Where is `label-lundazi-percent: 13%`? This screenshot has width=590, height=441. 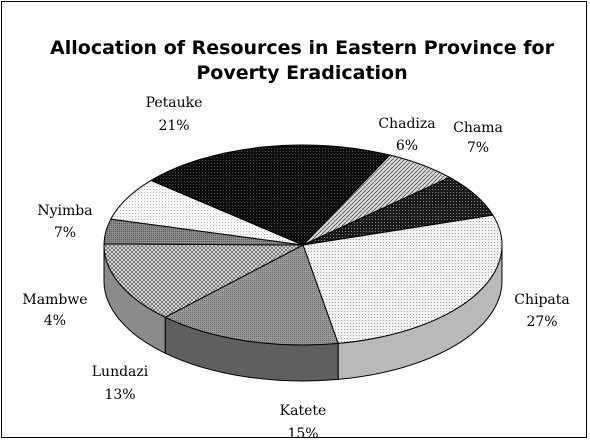 label-lundazi-percent: 13% is located at coordinates (119, 395).